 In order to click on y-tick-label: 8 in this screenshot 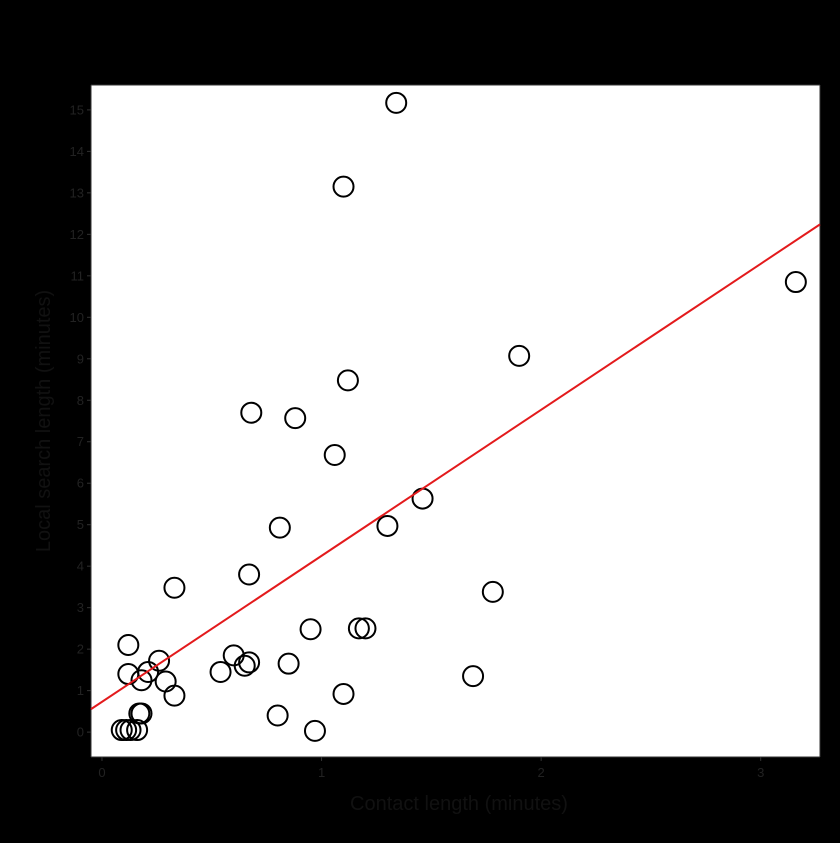, I will do `click(80, 400)`.